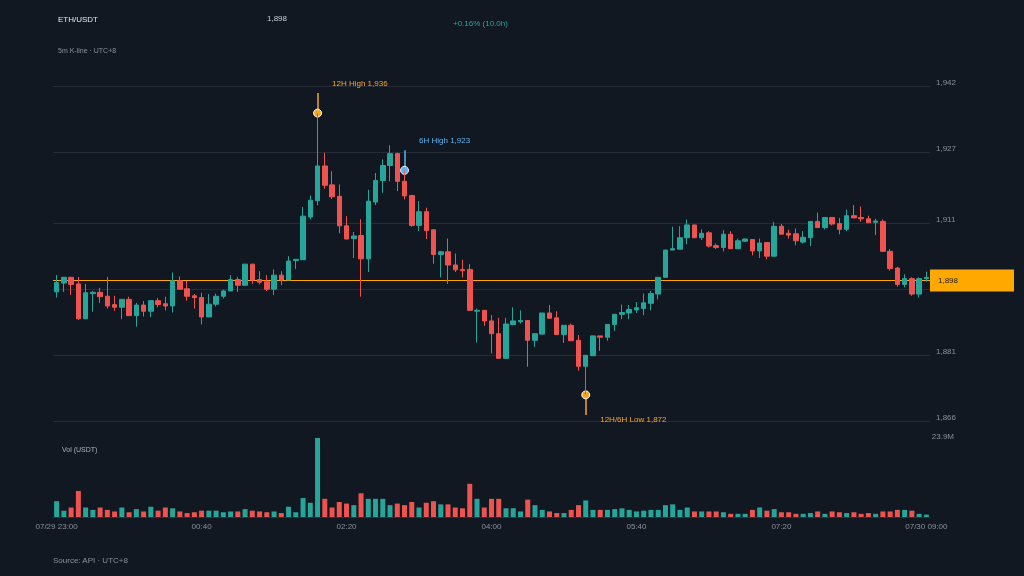 Image resolution: width=1024 pixels, height=576 pixels. I want to click on x-tick-label: 05:40, so click(637, 526).